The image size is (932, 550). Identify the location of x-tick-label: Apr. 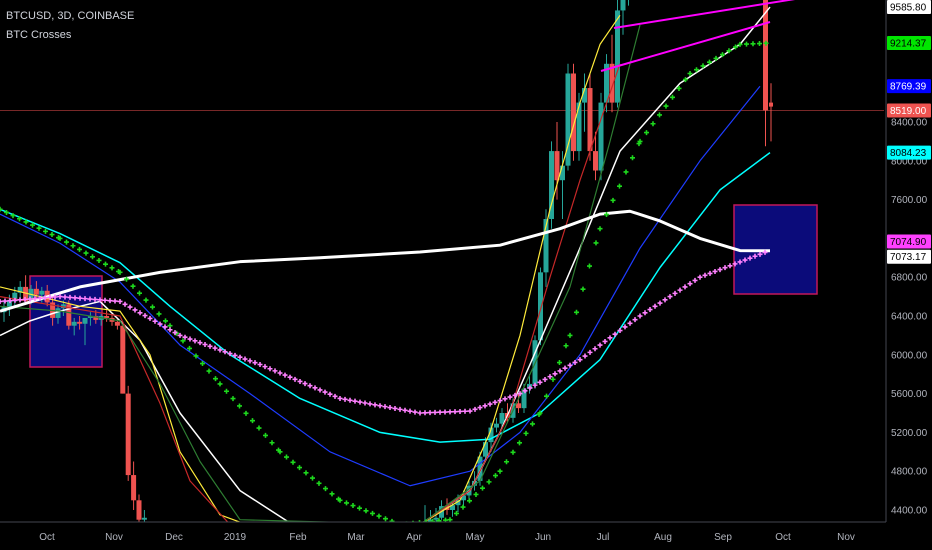
(414, 537).